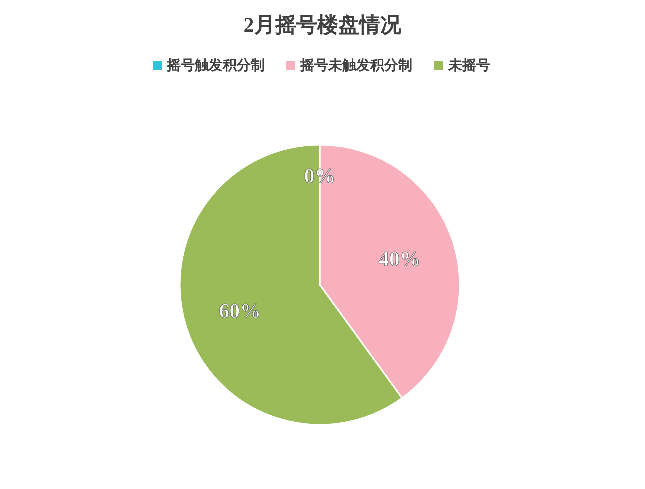 This screenshot has width=645, height=489. I want to click on text: 0%, so click(320, 176).